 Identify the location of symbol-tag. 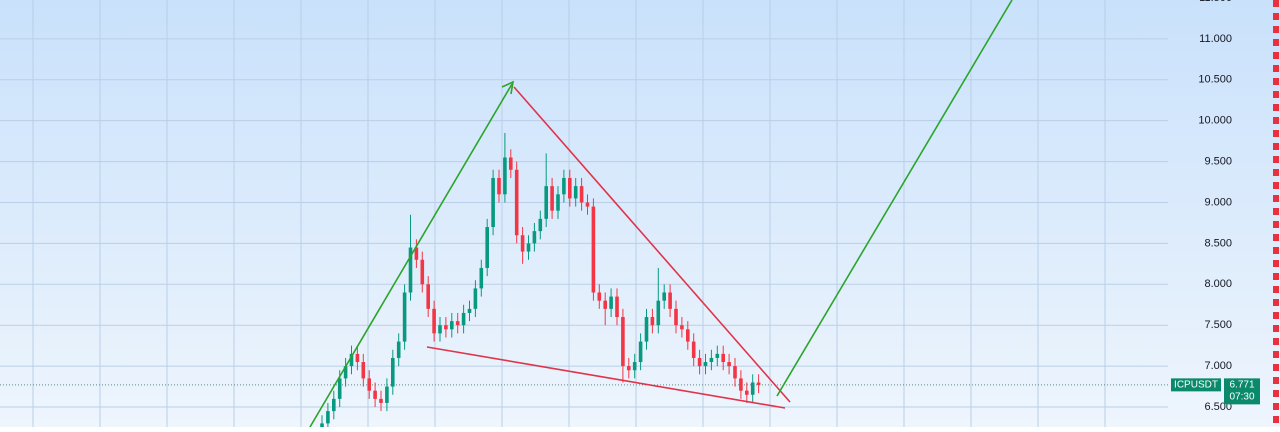
(1196, 385).